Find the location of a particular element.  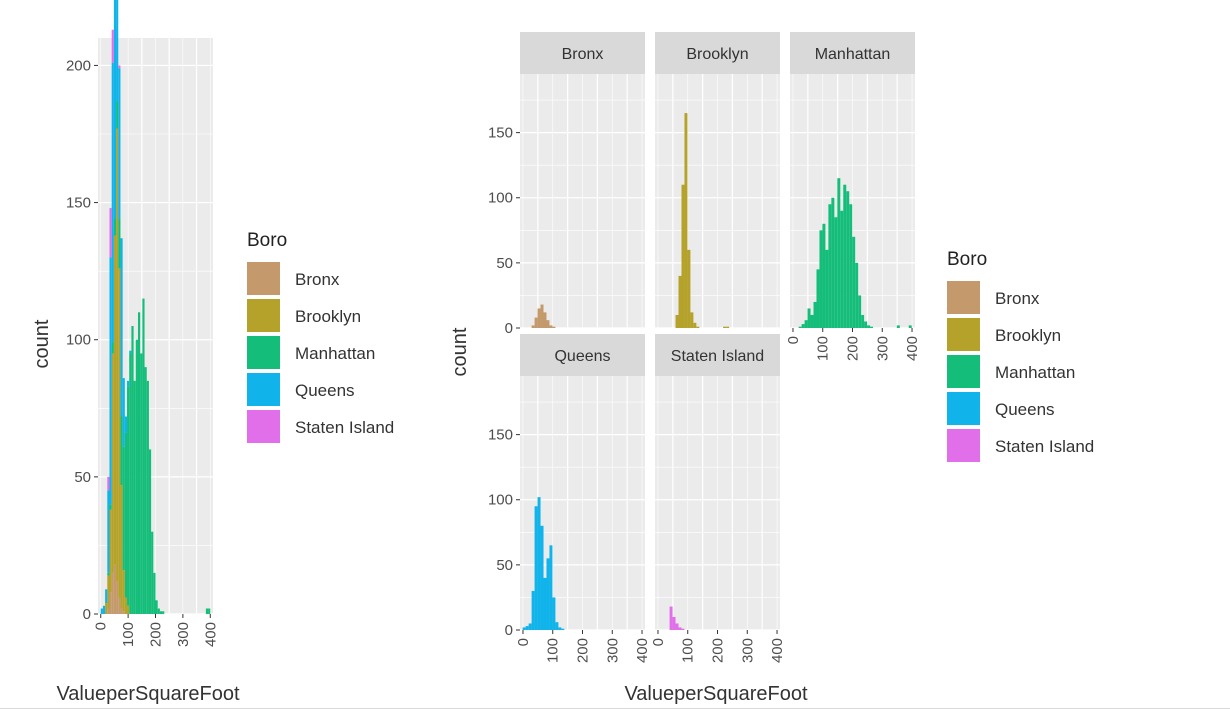

facet-staten-island-panel: 0 100 200 300 400 is located at coordinates (718, 519).